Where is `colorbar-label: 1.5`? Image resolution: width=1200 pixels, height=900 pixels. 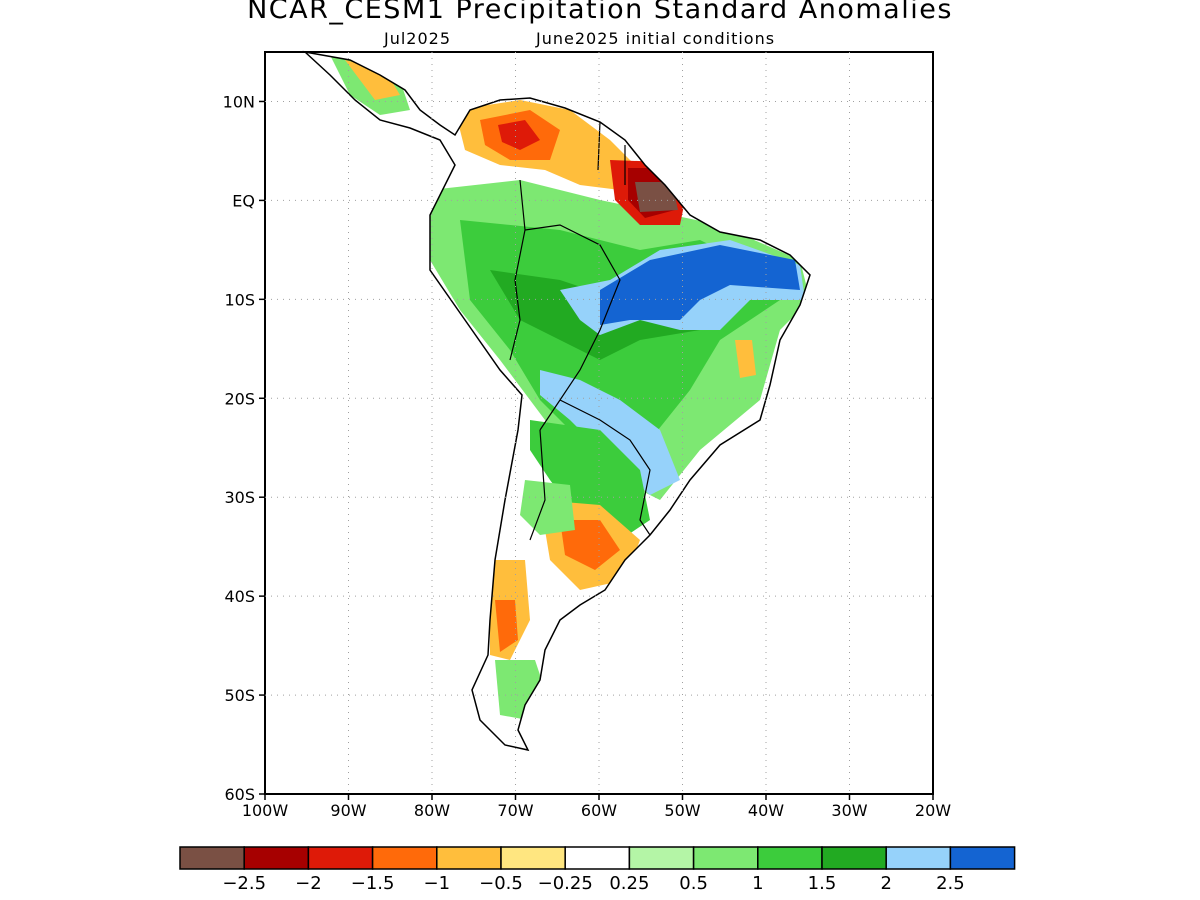
colorbar-label: 1.5 is located at coordinates (822, 883).